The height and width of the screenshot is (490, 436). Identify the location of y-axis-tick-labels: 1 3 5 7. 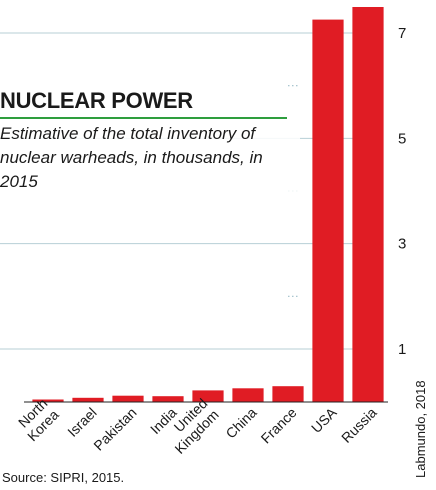
(402, 191).